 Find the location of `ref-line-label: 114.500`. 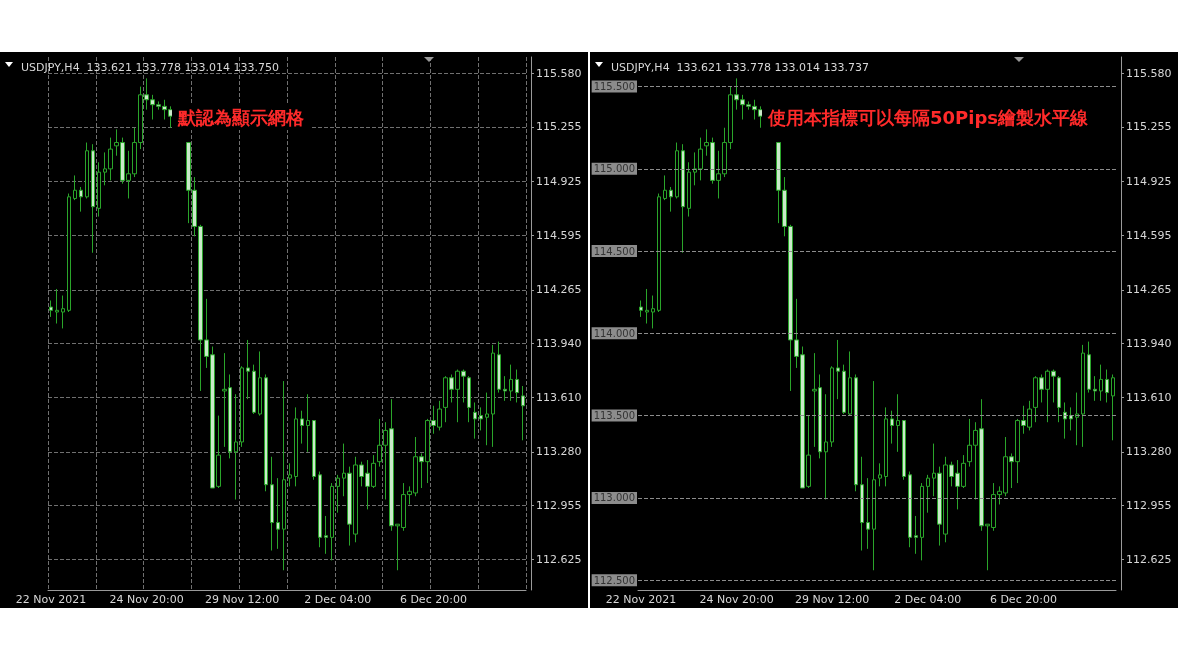

ref-line-label: 114.500 is located at coordinates (614, 251).